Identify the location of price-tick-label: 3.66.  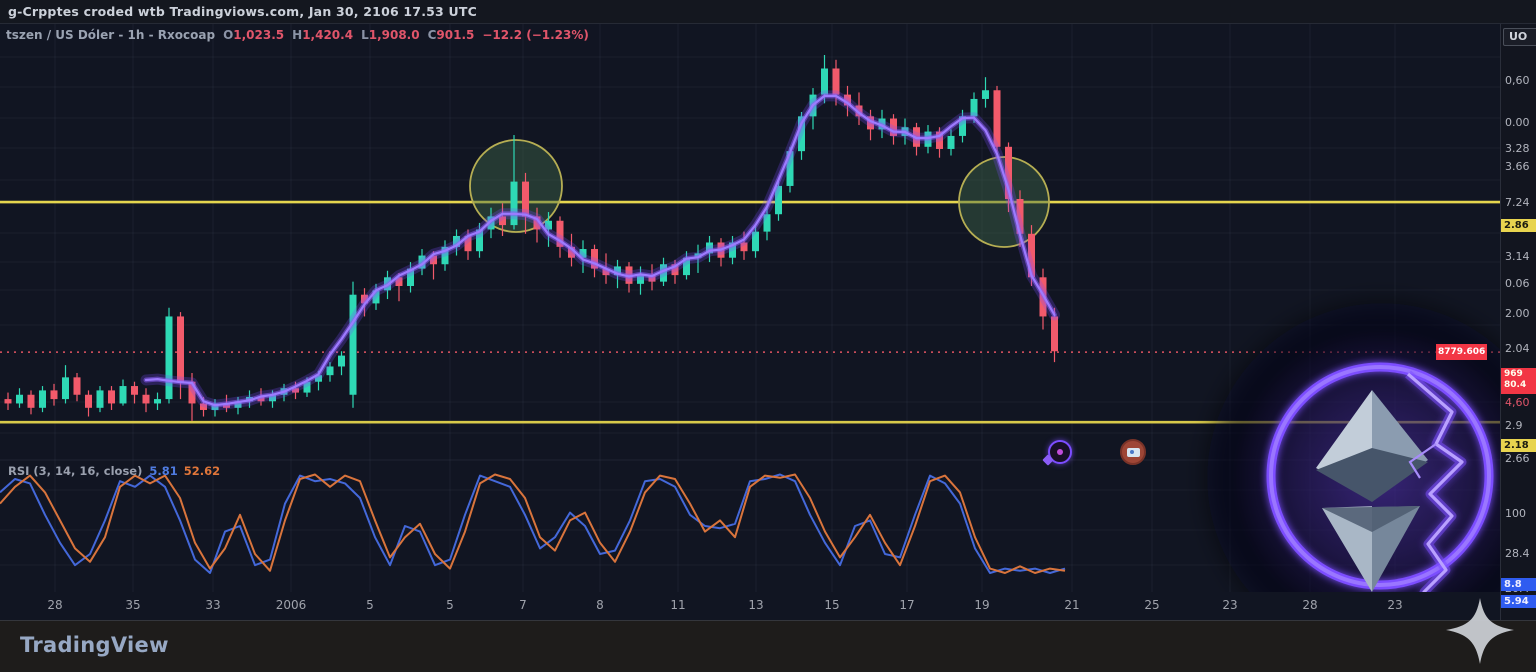
(1517, 166).